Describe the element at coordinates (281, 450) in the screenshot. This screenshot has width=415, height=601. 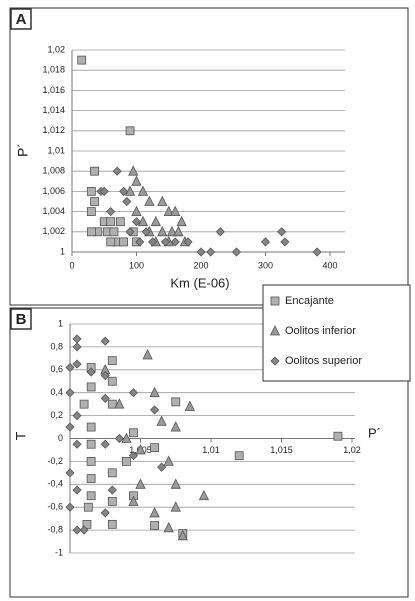
I see `x-tick-label: 1,015` at that location.